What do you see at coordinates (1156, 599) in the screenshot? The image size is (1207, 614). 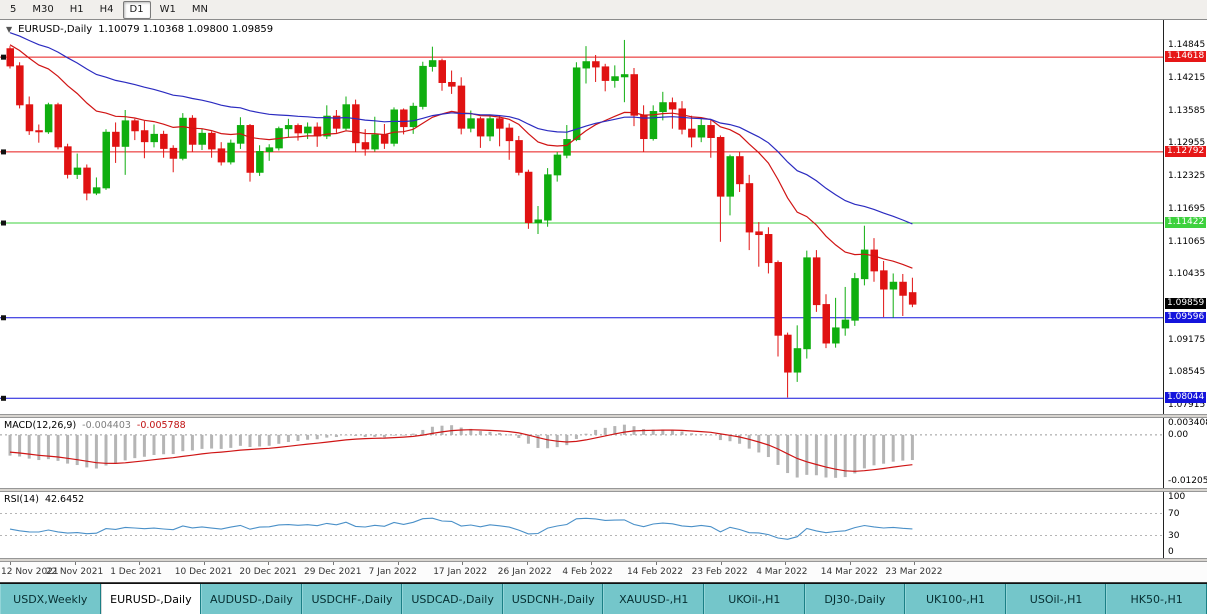 I see `tab-hk50-h1: HK50-,H1` at bounding box center [1156, 599].